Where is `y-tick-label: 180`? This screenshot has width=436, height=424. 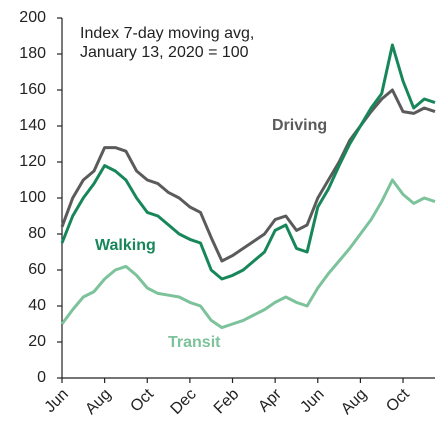 y-tick-label: 180 is located at coordinates (32, 53).